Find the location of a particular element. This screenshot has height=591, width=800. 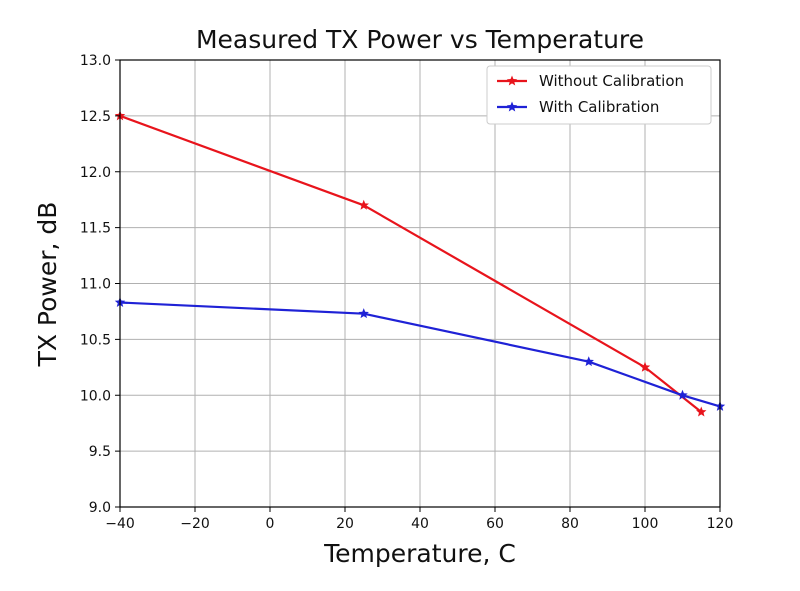

legend-box is located at coordinates (599, 95).